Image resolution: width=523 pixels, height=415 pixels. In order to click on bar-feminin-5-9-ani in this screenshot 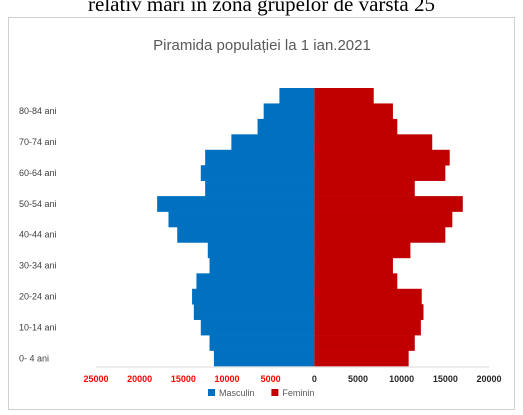, I will do `click(364, 343)`.